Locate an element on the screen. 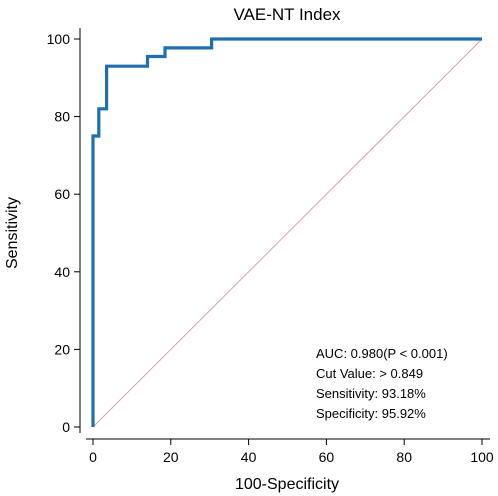 Image resolution: width=498 pixels, height=496 pixels. y-axis-label: Sensitivity is located at coordinates (12, 233).